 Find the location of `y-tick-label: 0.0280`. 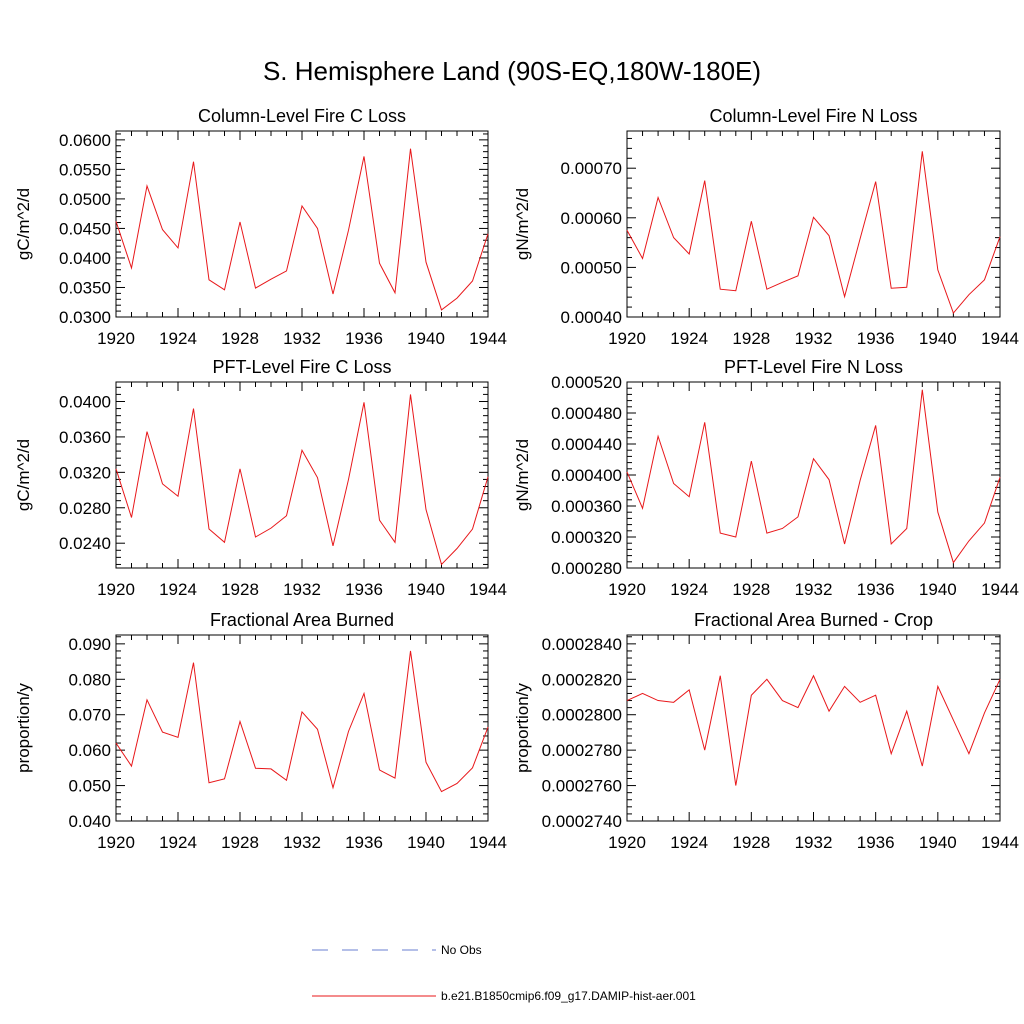

y-tick-label: 0.0280 is located at coordinates (85, 508).